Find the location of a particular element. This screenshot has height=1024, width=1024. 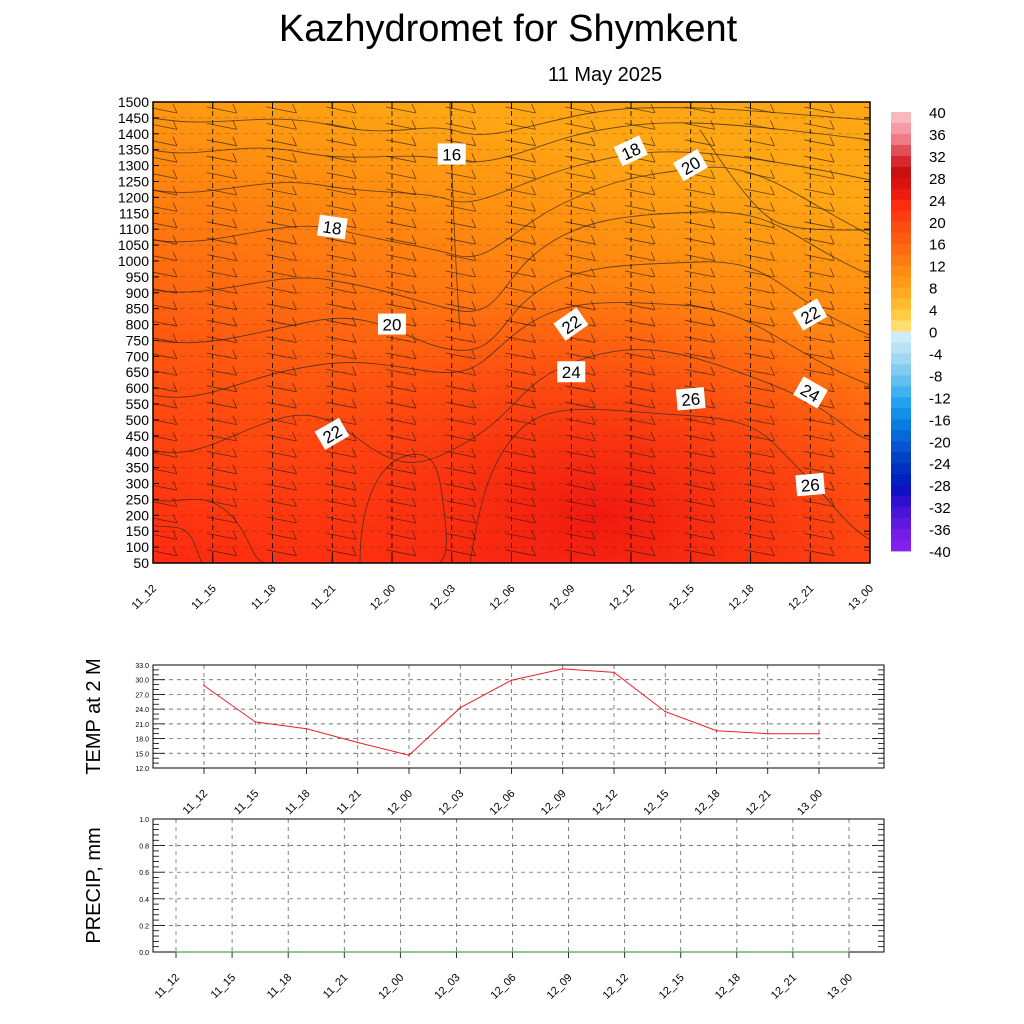

colorbar-label: 4 is located at coordinates (933, 311).